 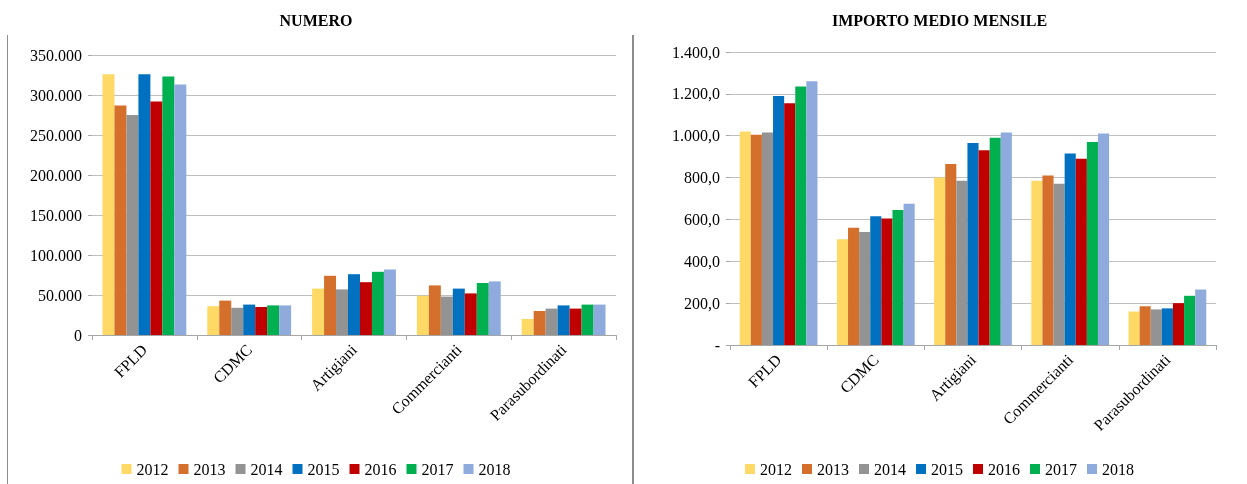 What do you see at coordinates (56, 135) in the screenshot?
I see `y-tick-label: 250.000` at bounding box center [56, 135].